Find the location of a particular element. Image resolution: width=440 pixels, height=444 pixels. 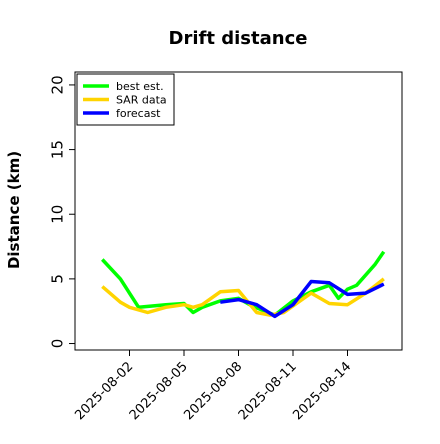

y-tick-label: 15 is located at coordinates (57, 149).